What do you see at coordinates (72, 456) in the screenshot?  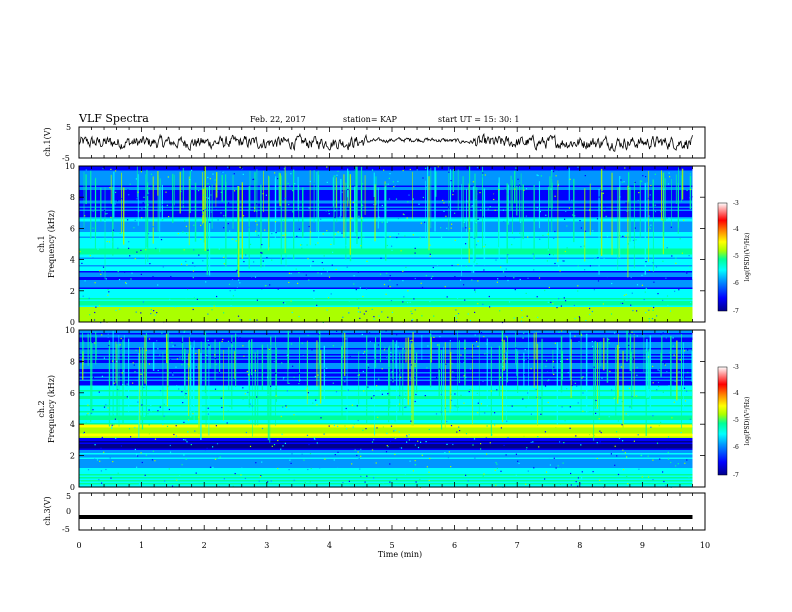 I see `ch2-spectrogram-ytick-label: 2` at bounding box center [72, 456].